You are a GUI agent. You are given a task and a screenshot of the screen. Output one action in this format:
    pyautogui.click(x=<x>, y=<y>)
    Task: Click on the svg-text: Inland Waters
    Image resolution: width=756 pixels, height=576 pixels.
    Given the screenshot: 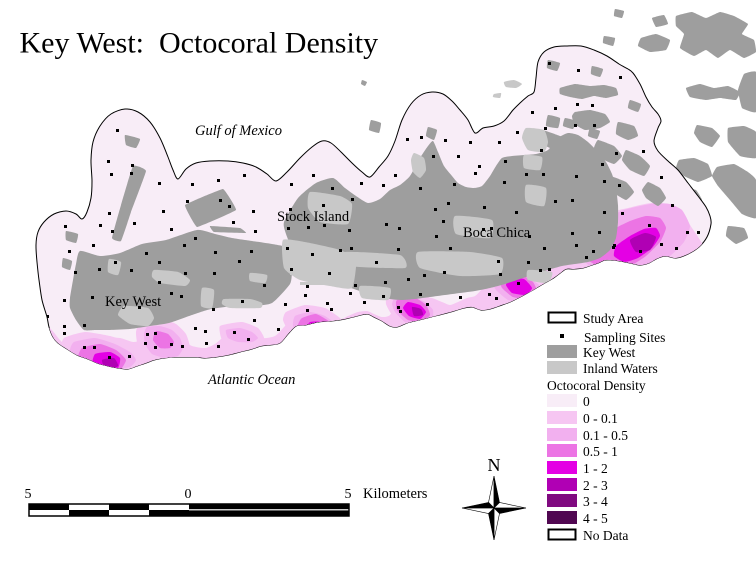 What is the action you would take?
    pyautogui.click(x=620, y=368)
    